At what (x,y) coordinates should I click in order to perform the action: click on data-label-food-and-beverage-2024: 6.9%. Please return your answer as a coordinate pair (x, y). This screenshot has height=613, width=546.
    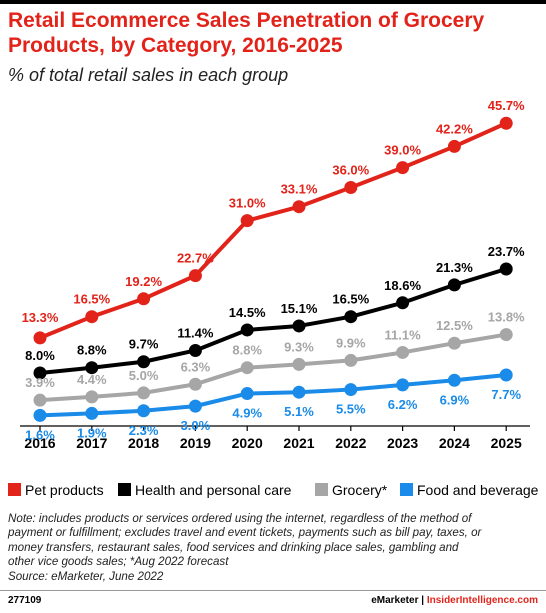
    Looking at the image, I should click on (455, 399).